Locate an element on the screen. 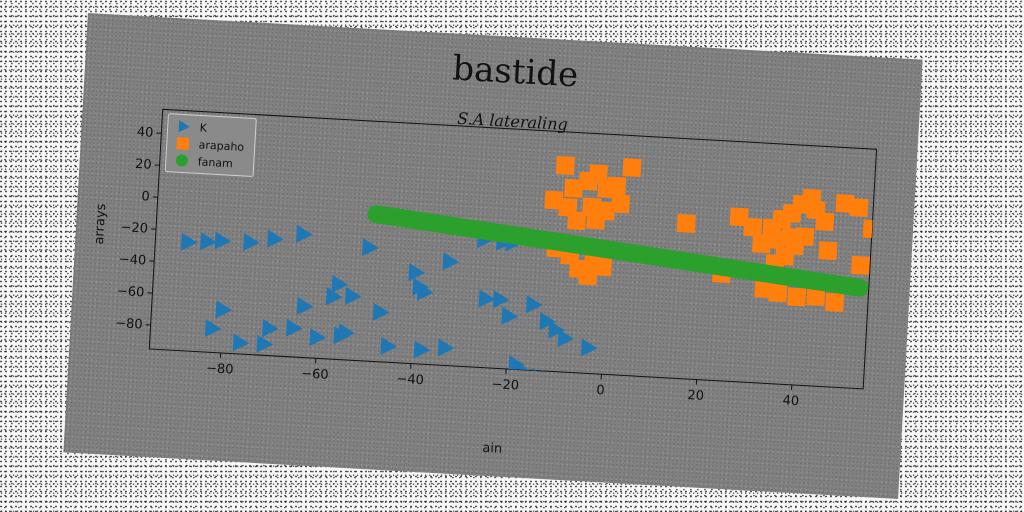  legend-box is located at coordinates (210, 145).